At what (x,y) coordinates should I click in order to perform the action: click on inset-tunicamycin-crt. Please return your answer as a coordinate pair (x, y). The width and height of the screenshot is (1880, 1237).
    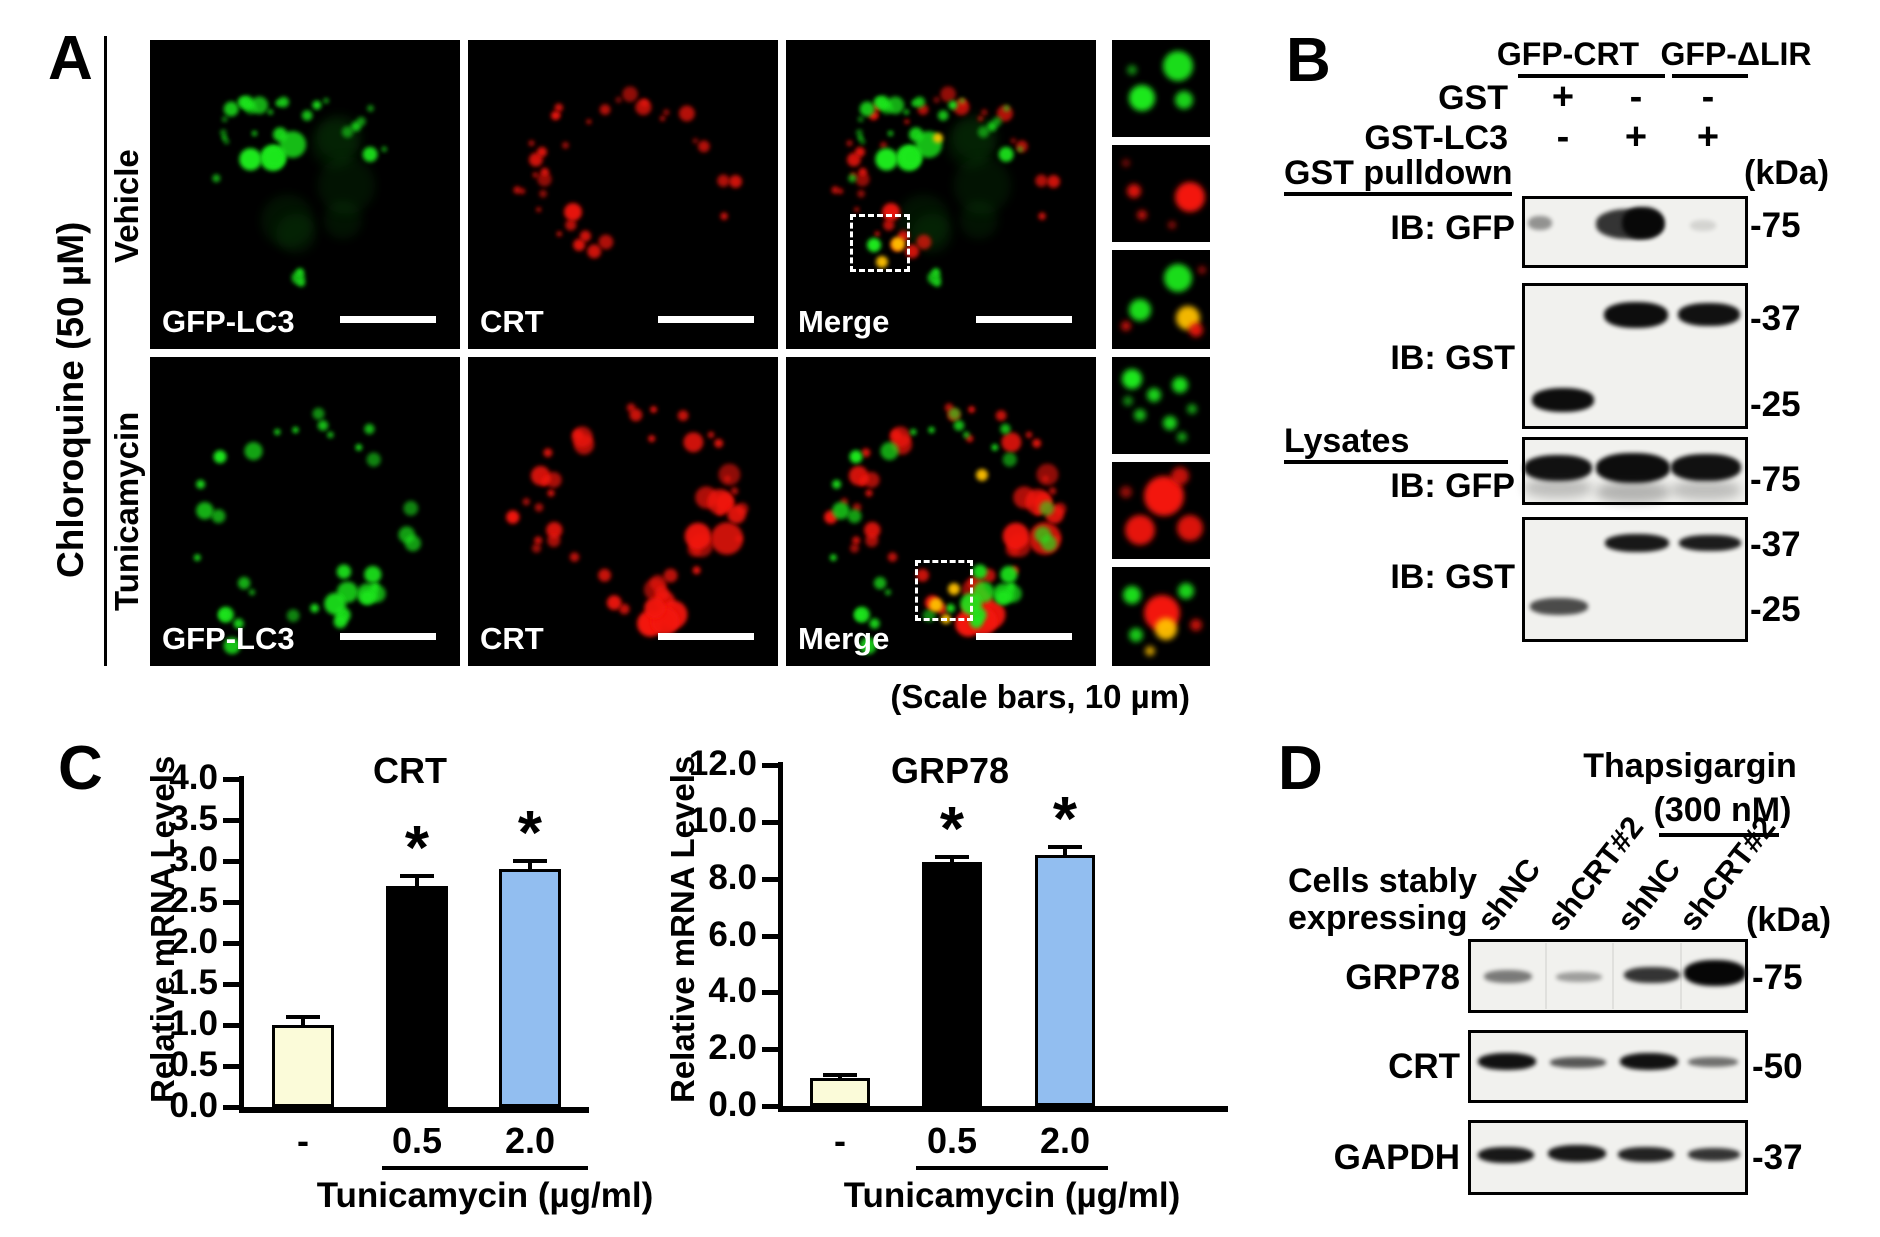
    Looking at the image, I should click on (1161, 510).